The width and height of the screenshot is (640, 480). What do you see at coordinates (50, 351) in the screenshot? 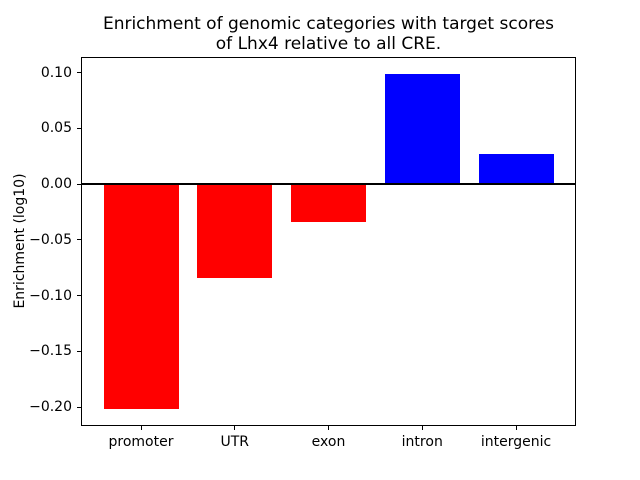
I see `y-tick-label: −0.15` at bounding box center [50, 351].